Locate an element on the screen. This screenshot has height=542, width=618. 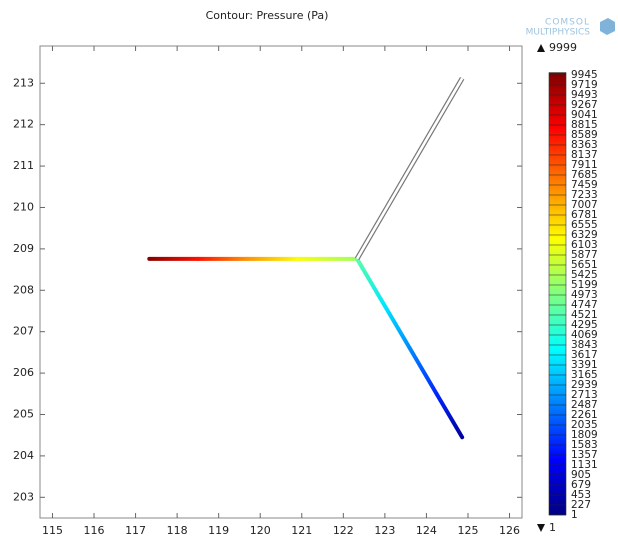
colorbar-level-label: 4069 is located at coordinates (584, 335).